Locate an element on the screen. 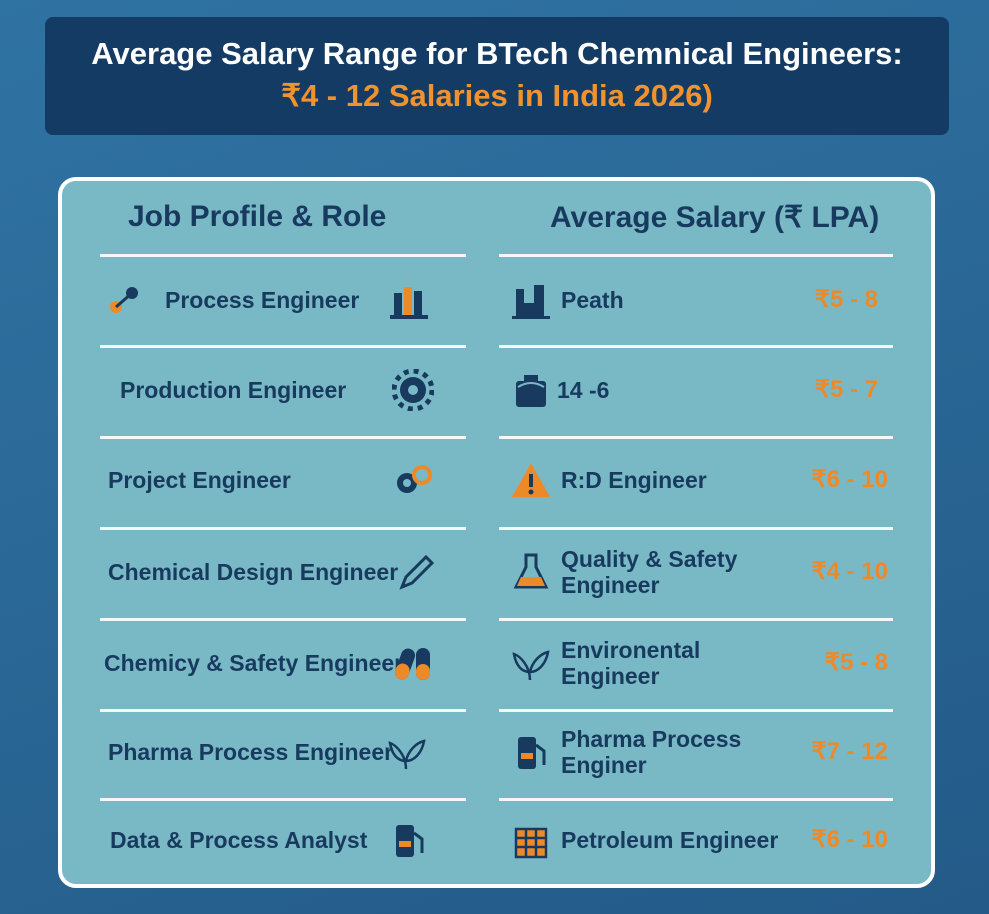  job-role-label: Process Engineer is located at coordinates (262, 299).